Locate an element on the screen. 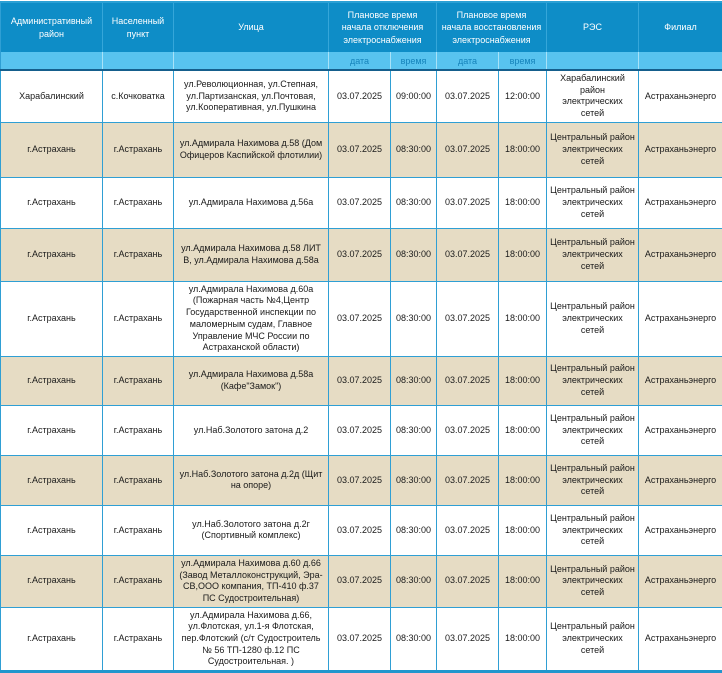 The height and width of the screenshot is (673, 722). cell-res: Харабалинский район электрических сетей is located at coordinates (593, 96).